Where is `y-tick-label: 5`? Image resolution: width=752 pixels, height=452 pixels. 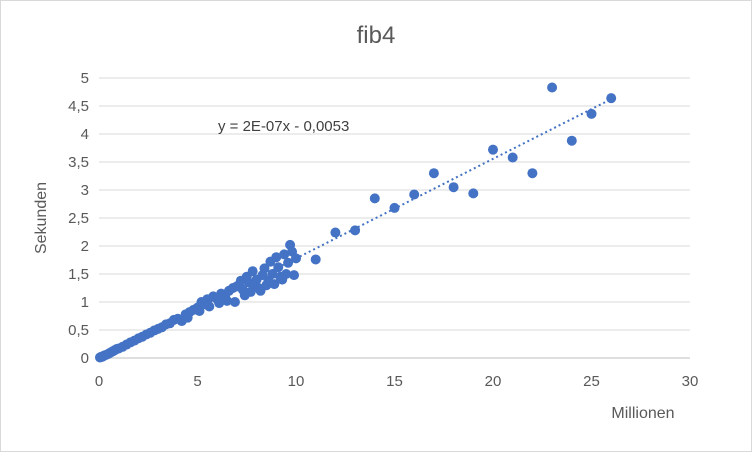 y-tick-label: 5 is located at coordinates (85, 78).